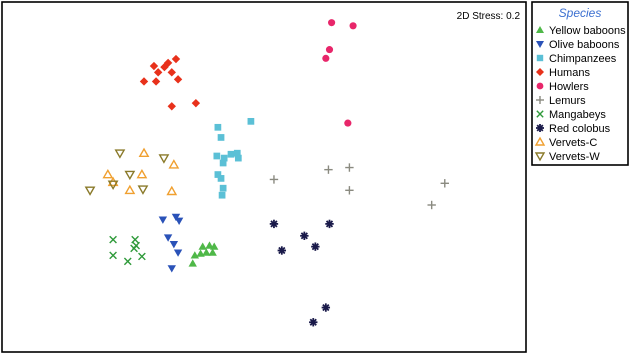 The width and height of the screenshot is (630, 355). I want to click on legend-item-yellow-baboons: Yellow baboons, so click(581, 31).